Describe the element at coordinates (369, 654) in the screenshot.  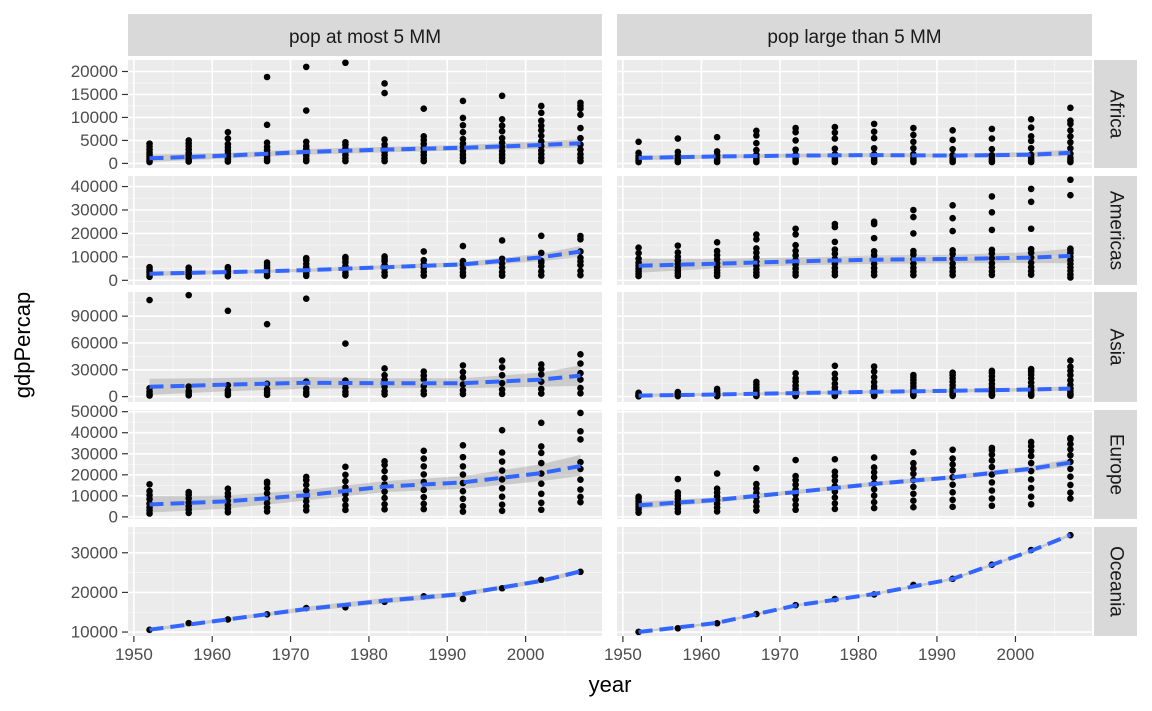
I see `x-tick-label: 1980` at that location.